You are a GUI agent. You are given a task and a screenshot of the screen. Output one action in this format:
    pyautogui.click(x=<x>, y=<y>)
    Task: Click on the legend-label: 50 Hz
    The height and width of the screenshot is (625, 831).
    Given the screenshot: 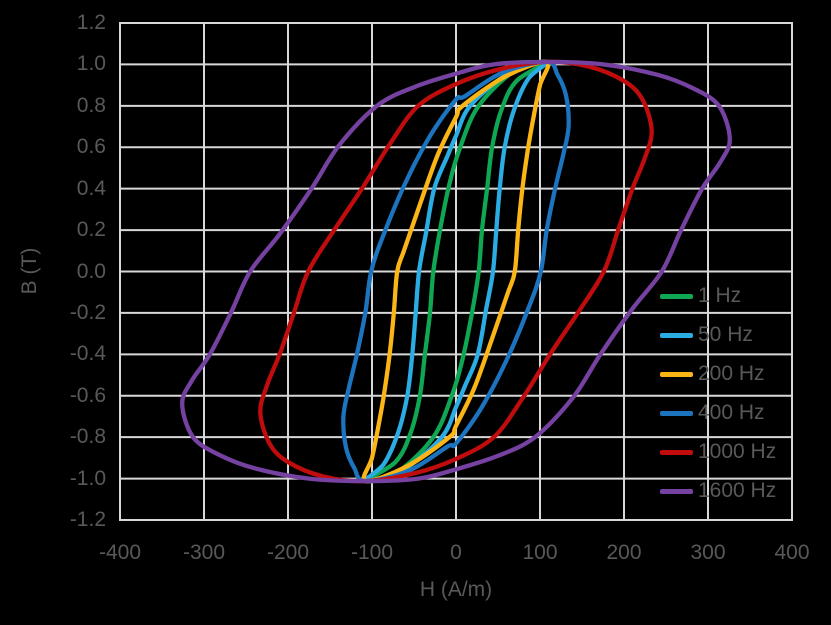 What is the action you would take?
    pyautogui.click(x=725, y=334)
    